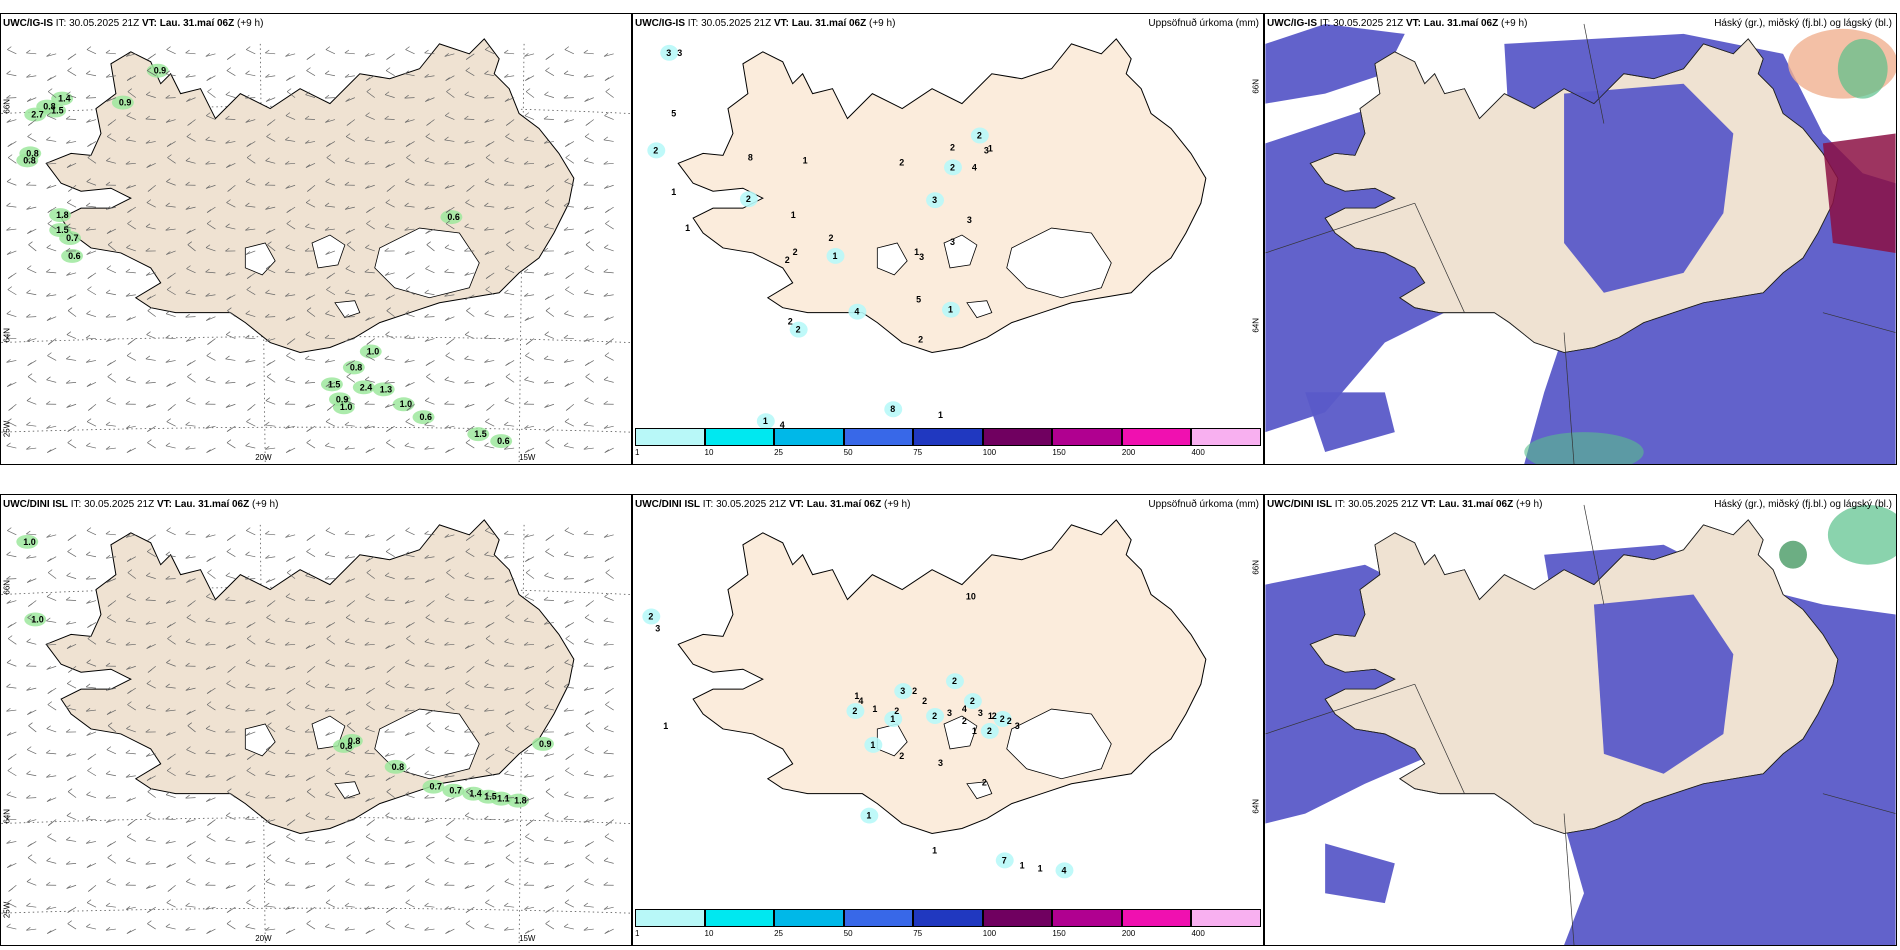 The width and height of the screenshot is (1900, 950). I want to click on lat-label: 66N, so click(6, 587).